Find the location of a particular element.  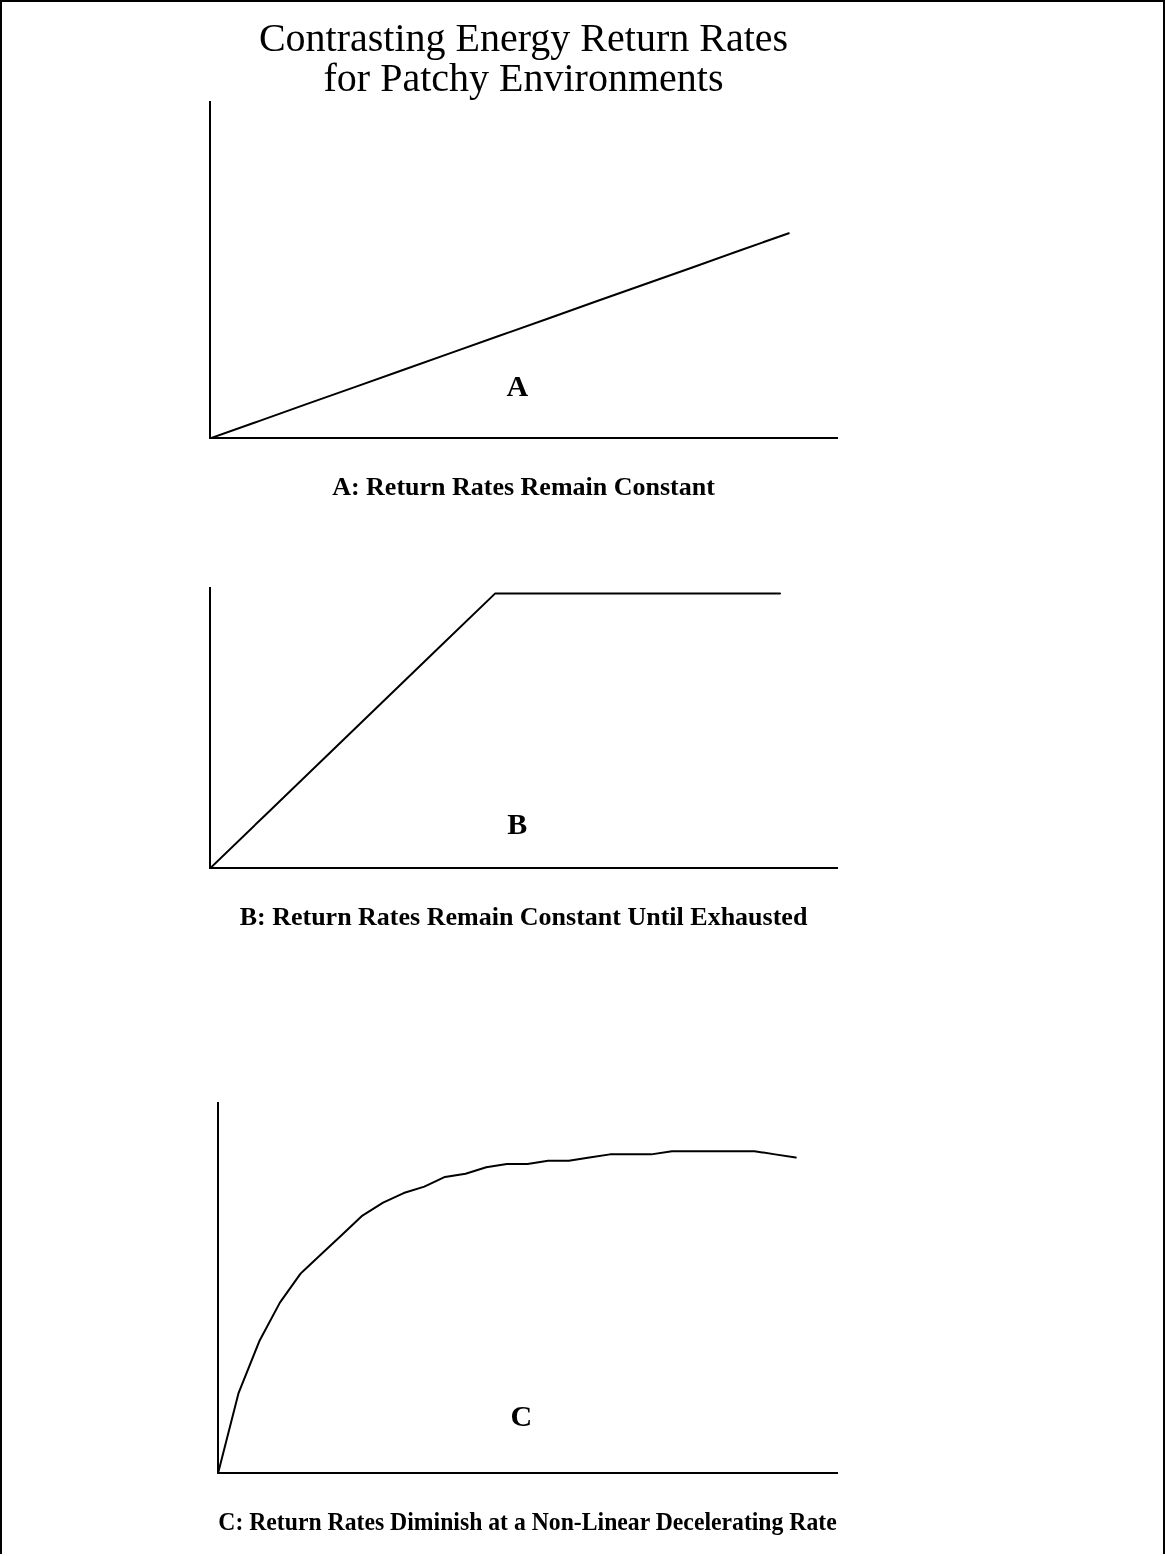

chart-title: Contrasting Energy Return Rates for Patchy Environments is located at coordinates (523, 57).